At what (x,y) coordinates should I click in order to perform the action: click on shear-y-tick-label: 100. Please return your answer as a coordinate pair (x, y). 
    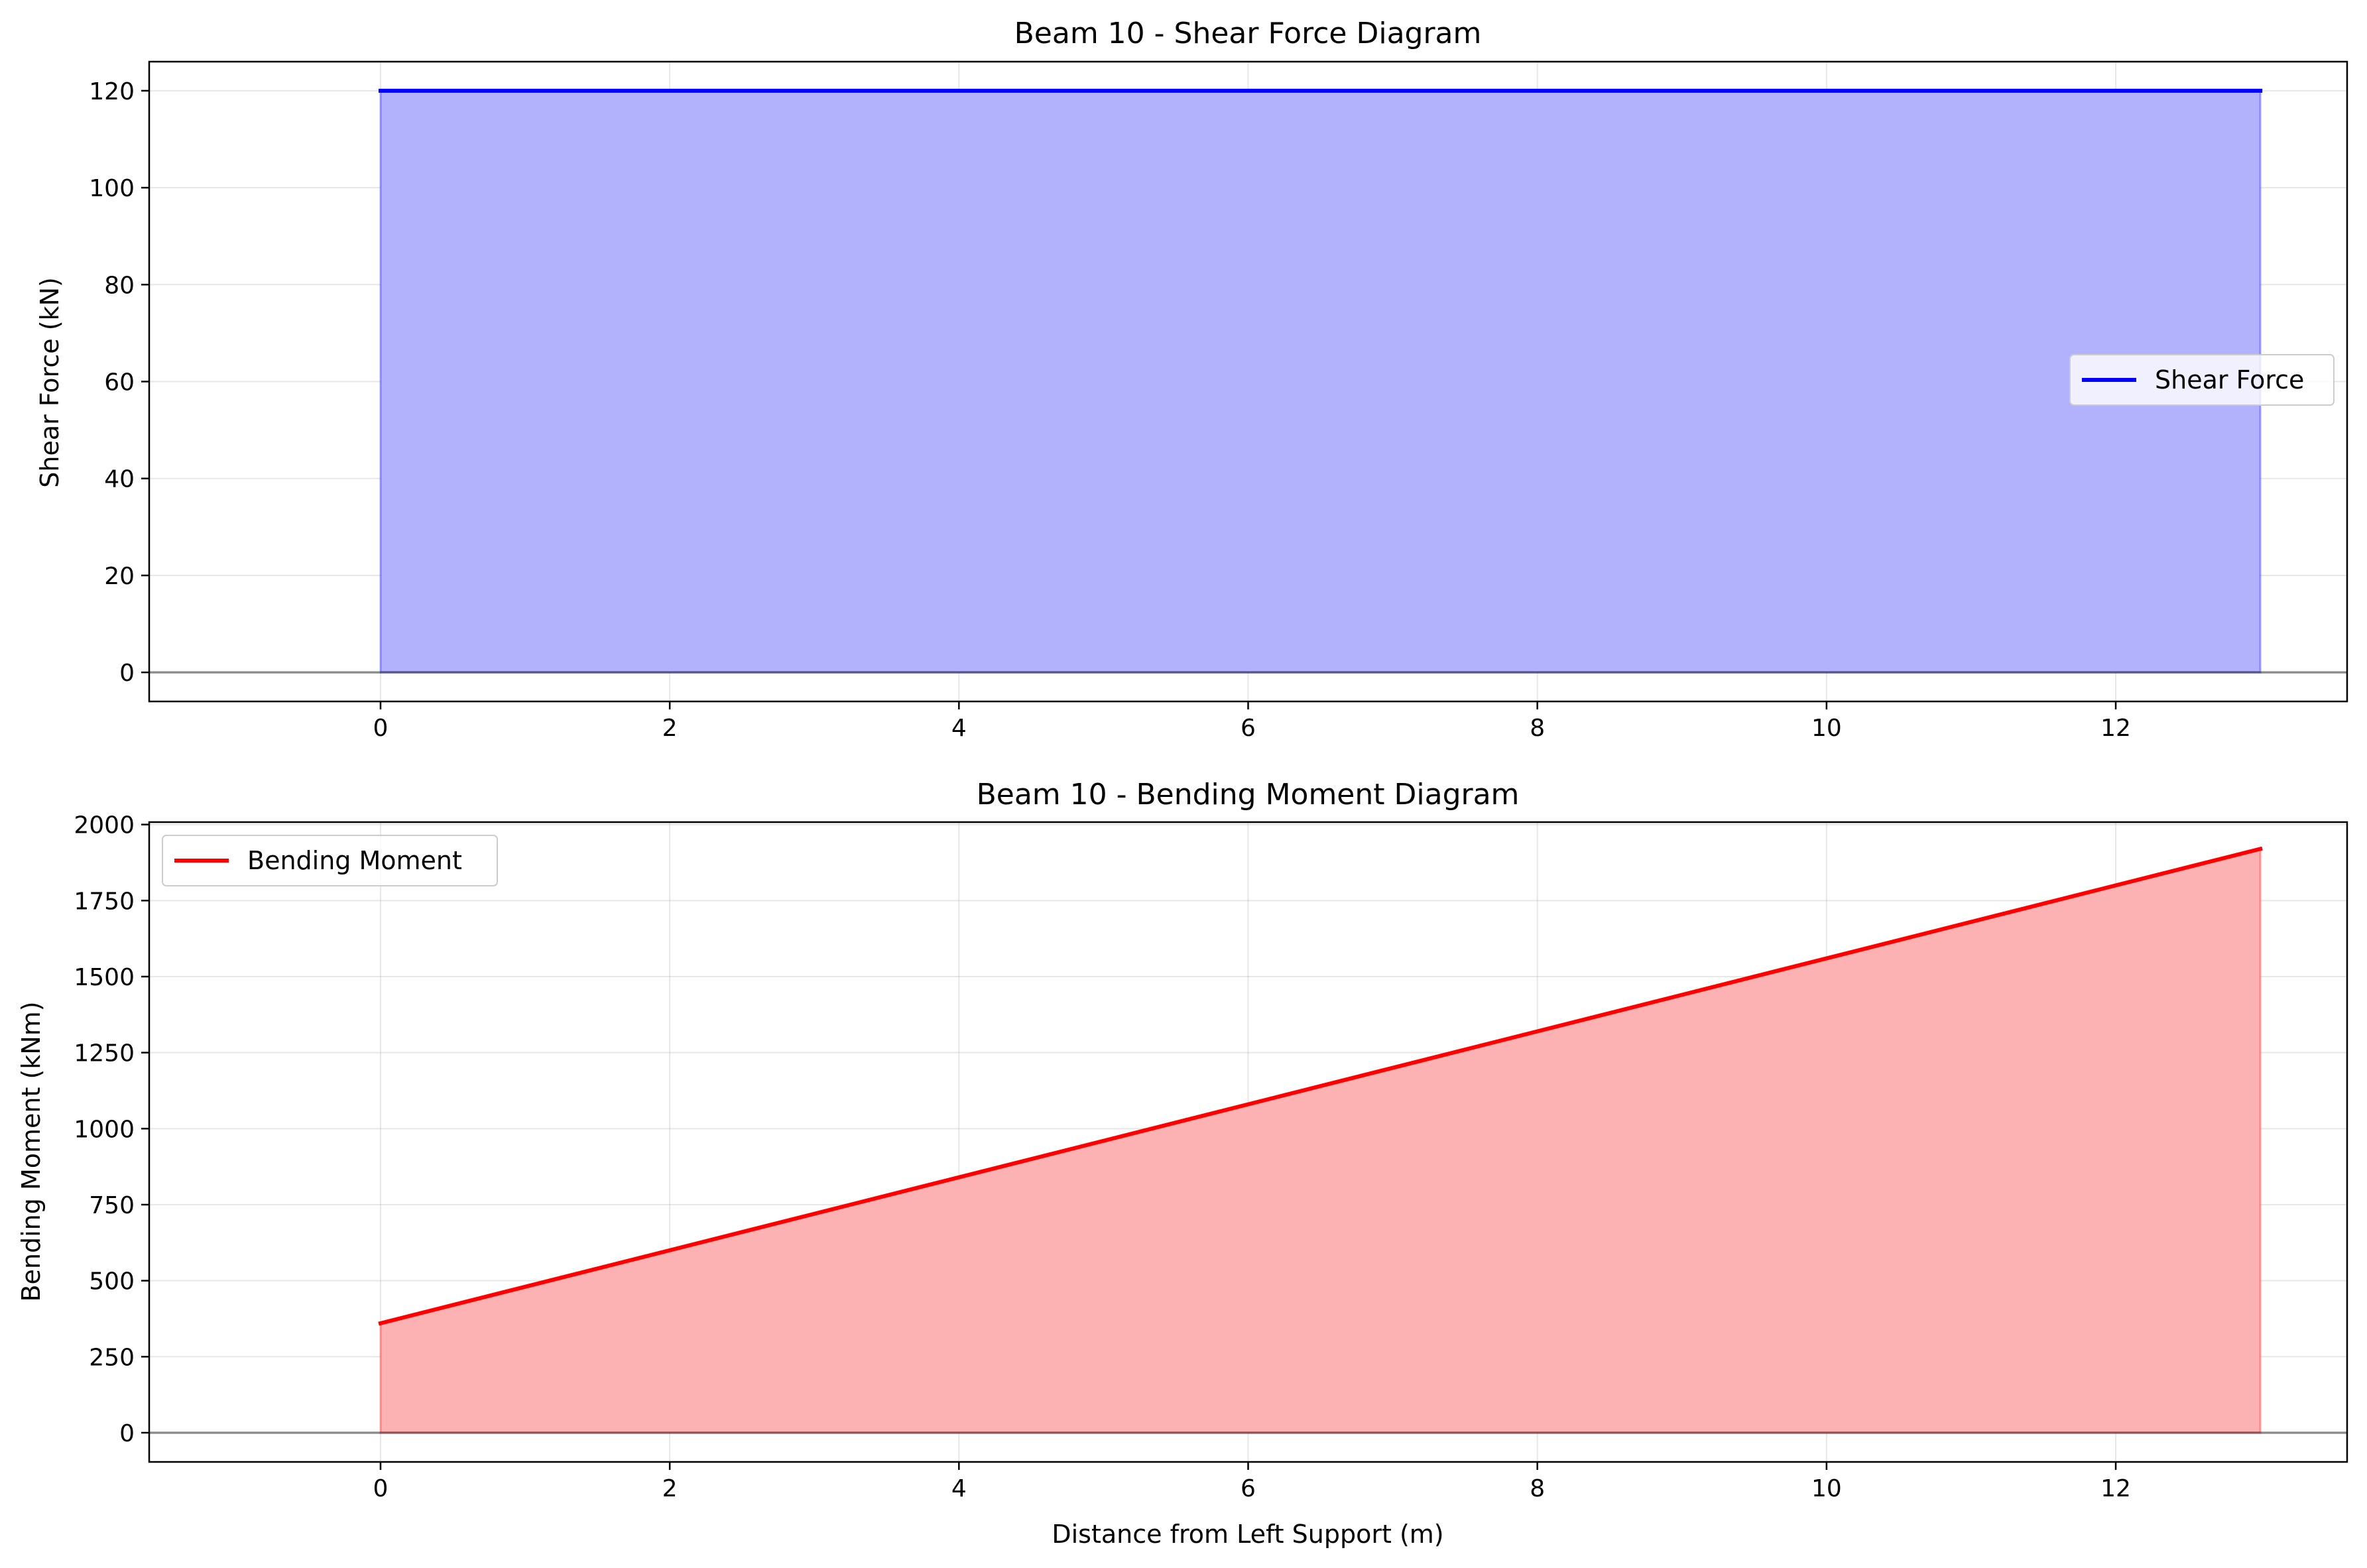
    Looking at the image, I should click on (112, 188).